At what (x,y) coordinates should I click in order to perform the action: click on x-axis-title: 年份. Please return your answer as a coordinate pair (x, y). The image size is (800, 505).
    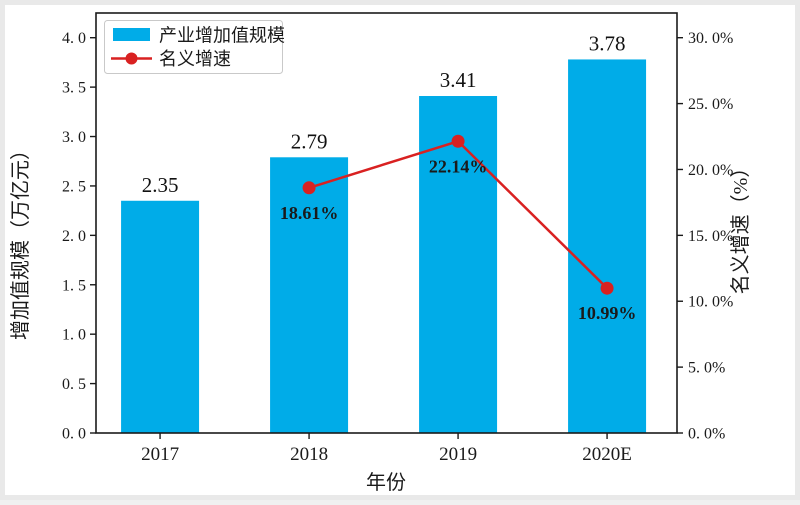
    Looking at the image, I should click on (386, 482).